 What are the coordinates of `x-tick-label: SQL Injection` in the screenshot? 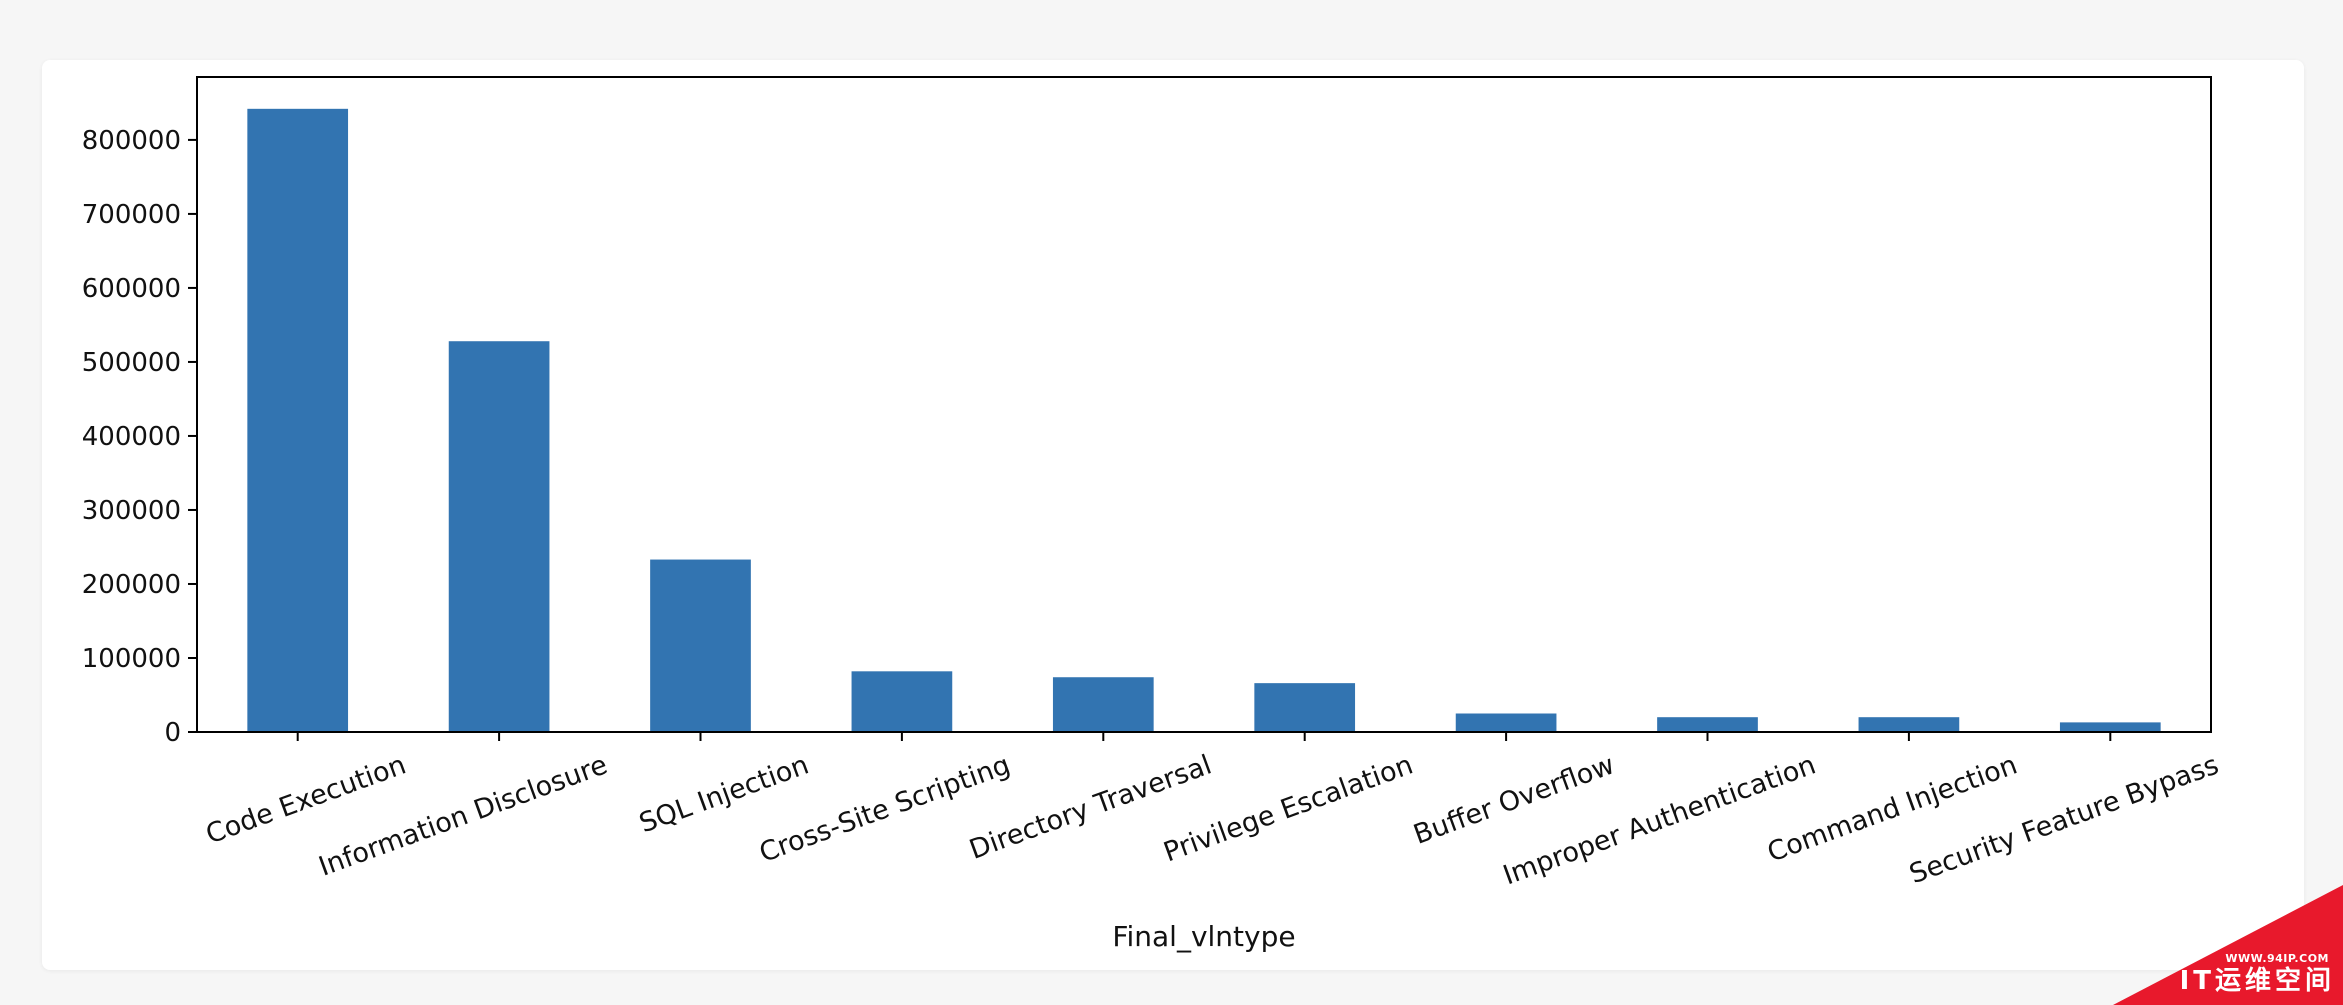 It's located at (724, 794).